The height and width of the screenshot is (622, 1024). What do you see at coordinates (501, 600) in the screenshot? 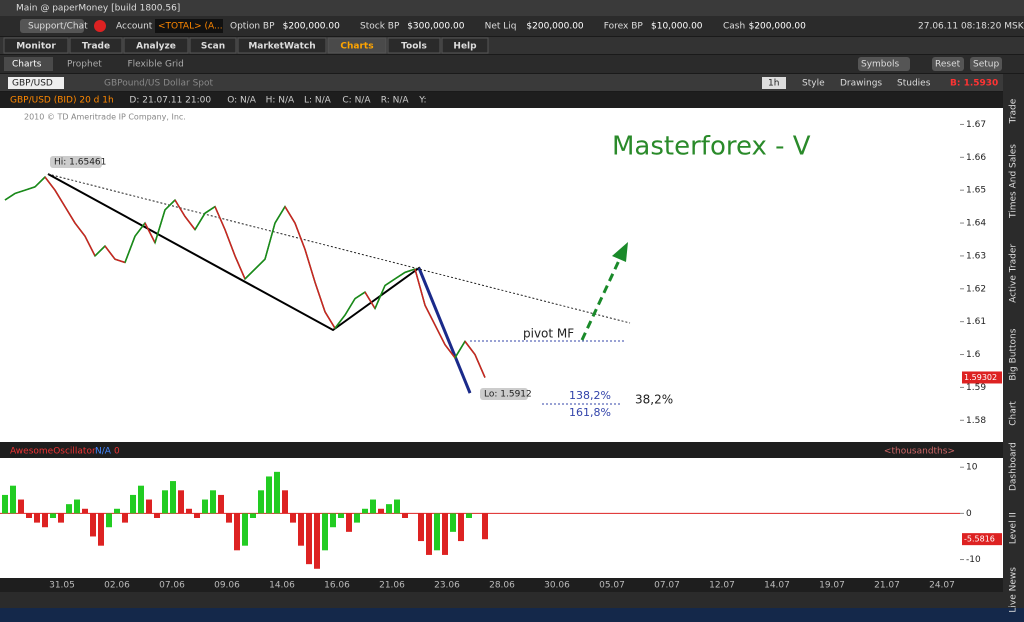
I see `scrollbar` at bounding box center [501, 600].